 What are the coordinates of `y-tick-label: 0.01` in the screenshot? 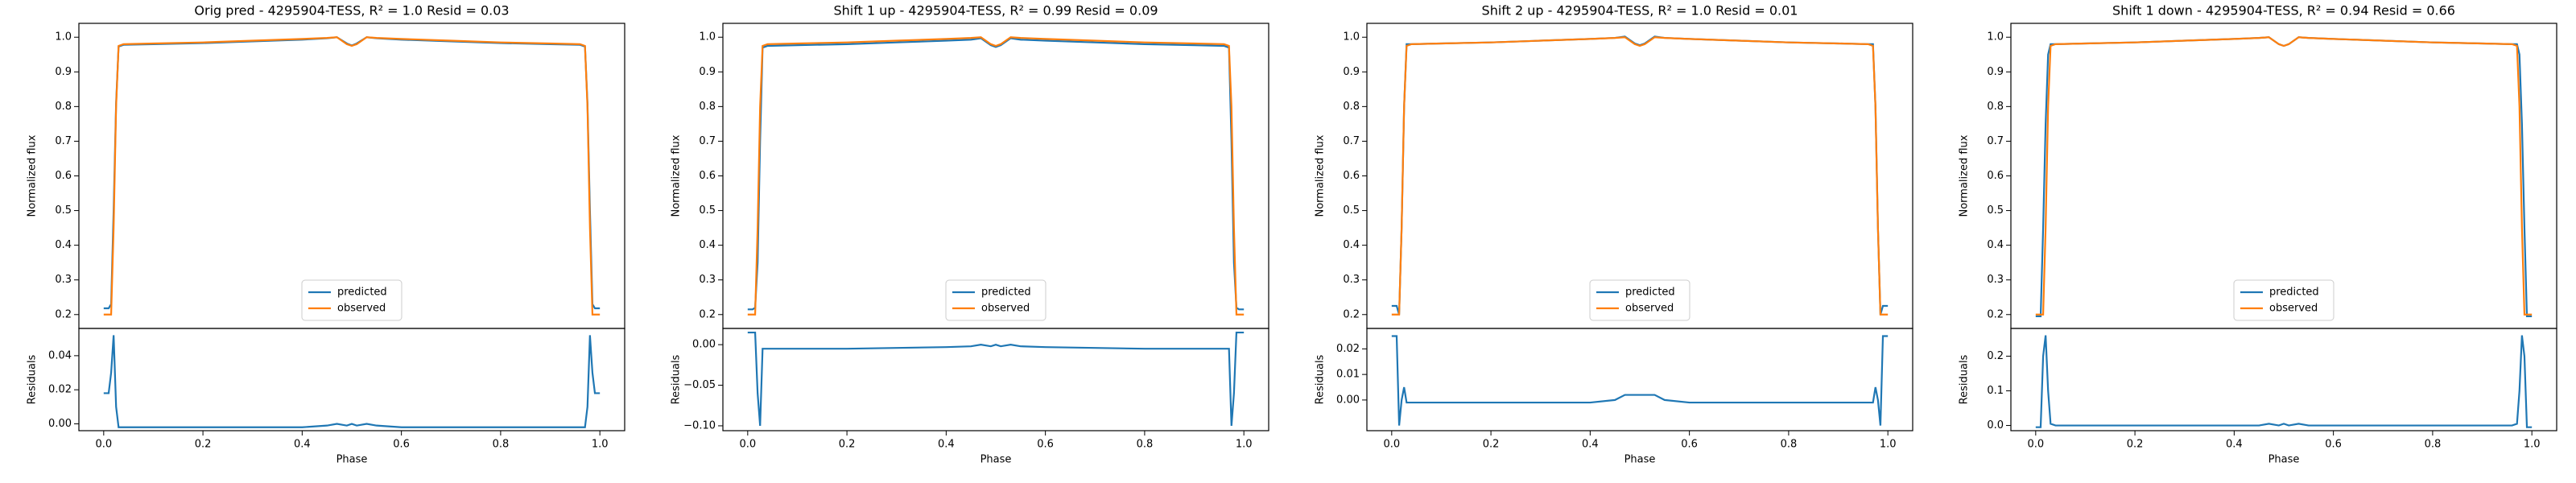 It's located at (1348, 375).